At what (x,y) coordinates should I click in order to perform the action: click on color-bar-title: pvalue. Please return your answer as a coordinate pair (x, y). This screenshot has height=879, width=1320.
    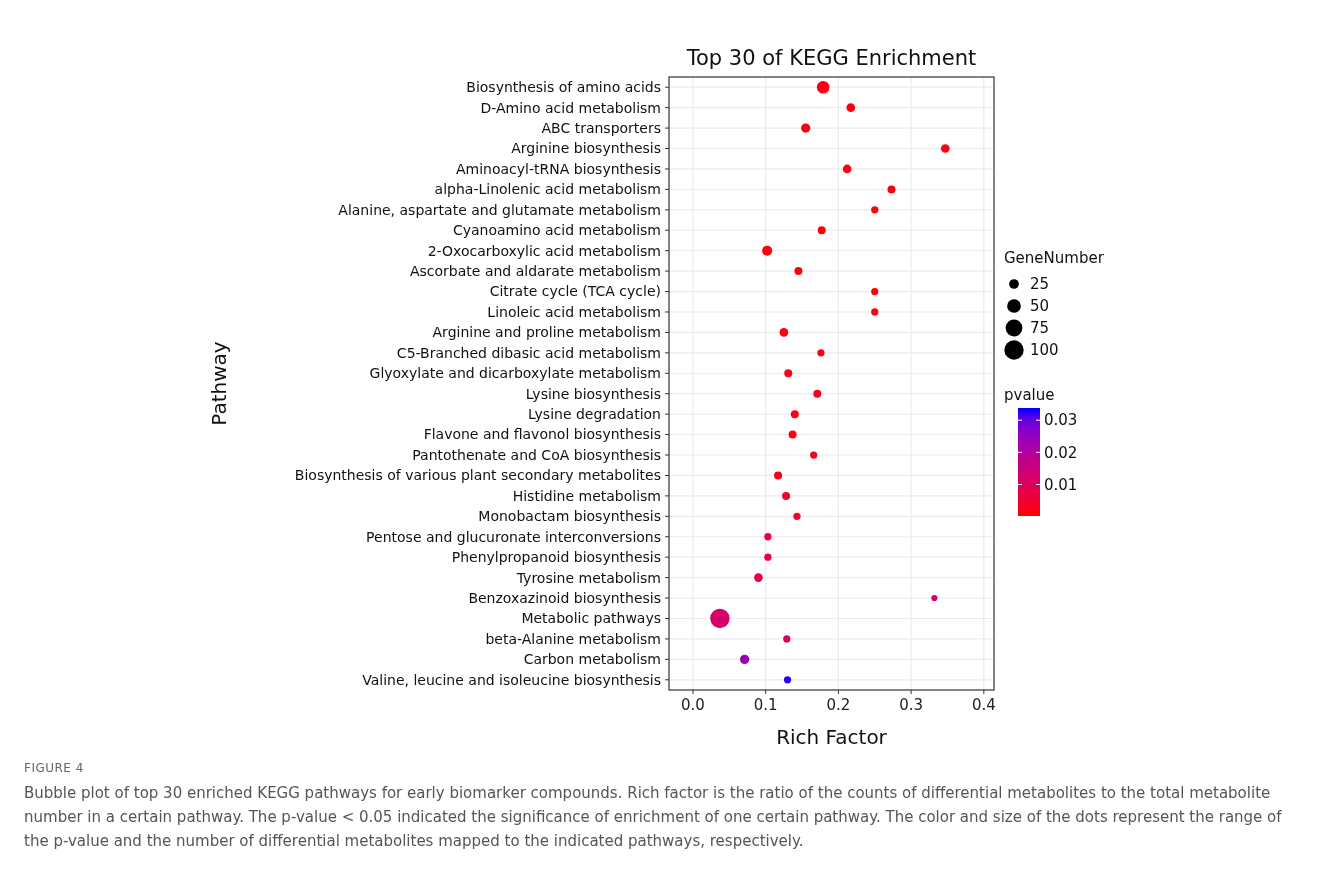
    Looking at the image, I should click on (1029, 395).